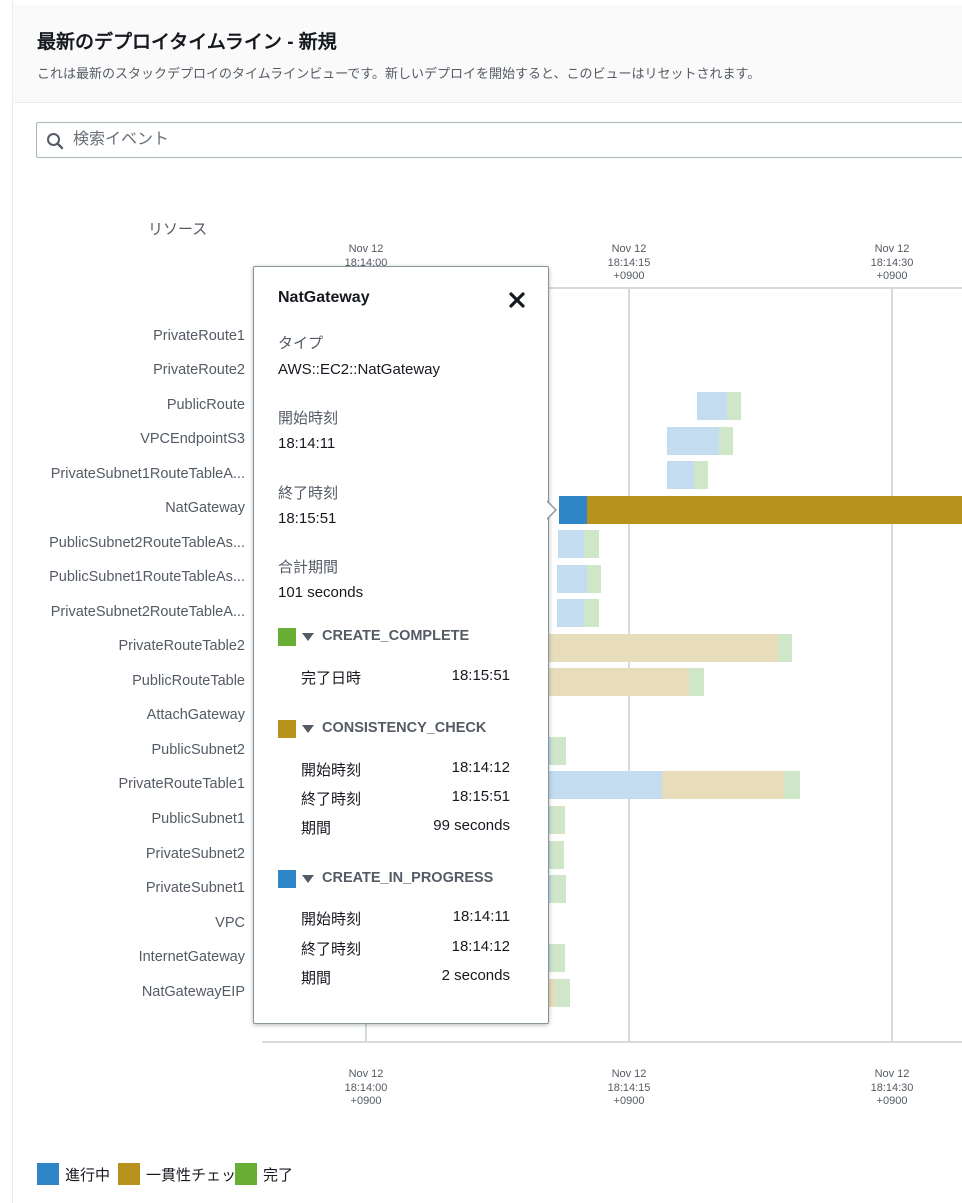 The width and height of the screenshot is (962, 1203). Describe the element at coordinates (366, 262) in the screenshot. I see `tick-time: 18:14:00` at that location.